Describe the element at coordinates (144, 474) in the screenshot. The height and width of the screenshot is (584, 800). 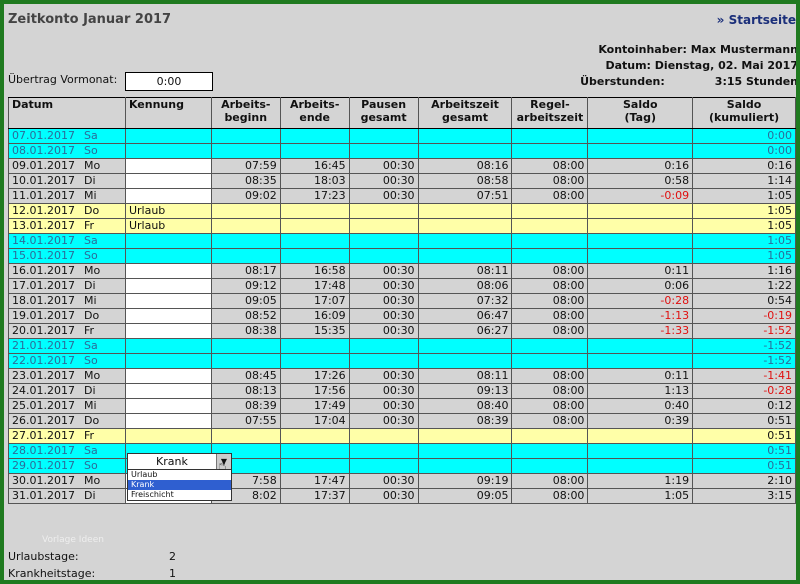
I see `dropdown-option: Urlaub` at that location.